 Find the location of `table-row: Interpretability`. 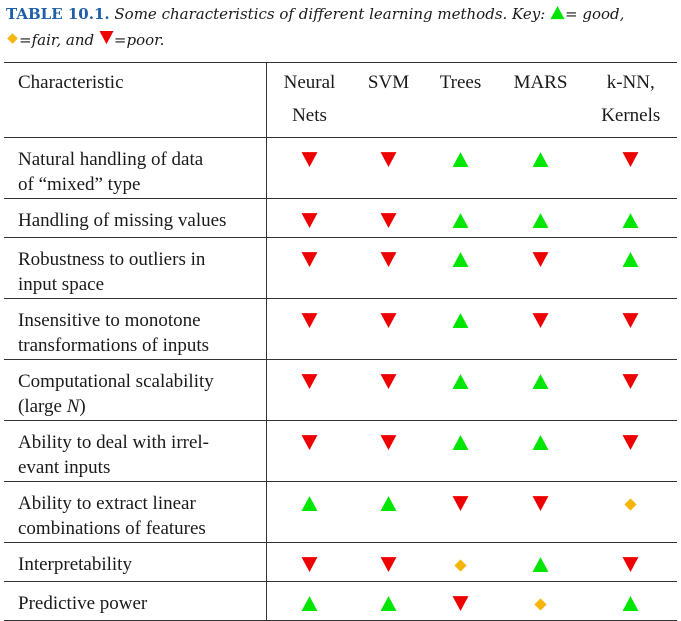

table-row: Interpretability is located at coordinates (340, 562).